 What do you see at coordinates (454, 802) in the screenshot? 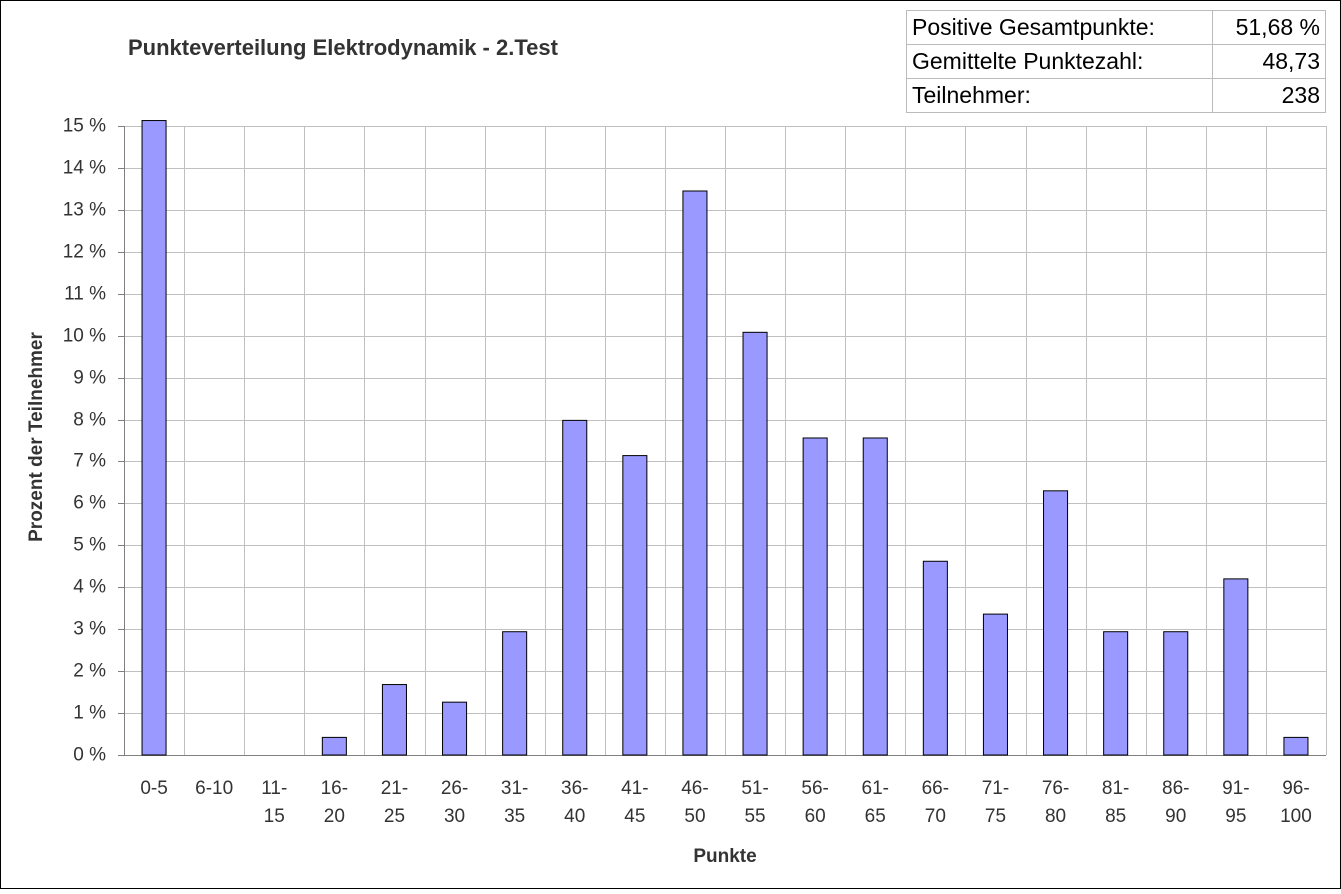
I see `x-tick-label: 26-30` at bounding box center [454, 802].